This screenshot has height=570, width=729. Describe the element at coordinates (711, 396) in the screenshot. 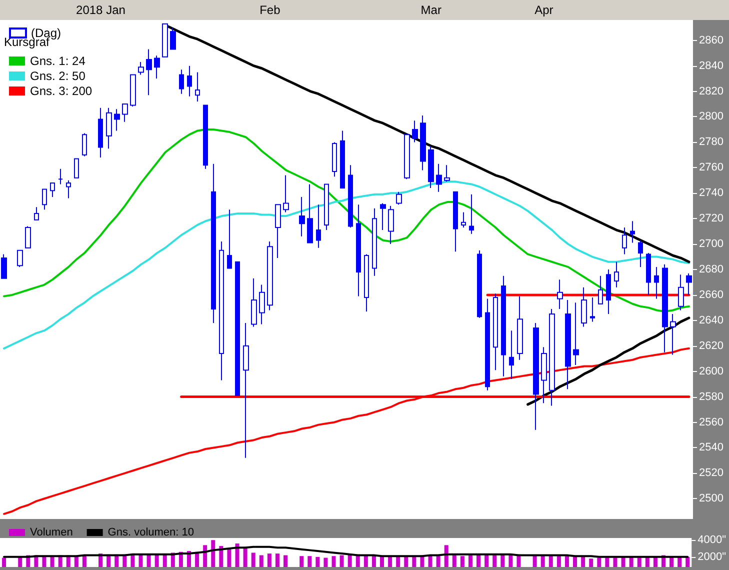

I see `y-tick-label: 2580` at that location.